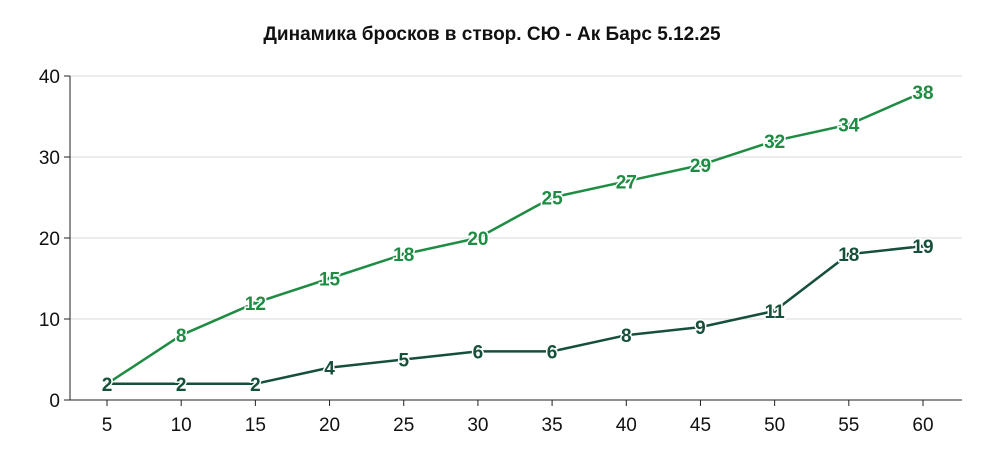 The width and height of the screenshot is (984, 460). What do you see at coordinates (518, 418) in the screenshot?
I see `x-axis-ticks: 5 10 15 20 25 30 35 40 45 50 55 60` at bounding box center [518, 418].